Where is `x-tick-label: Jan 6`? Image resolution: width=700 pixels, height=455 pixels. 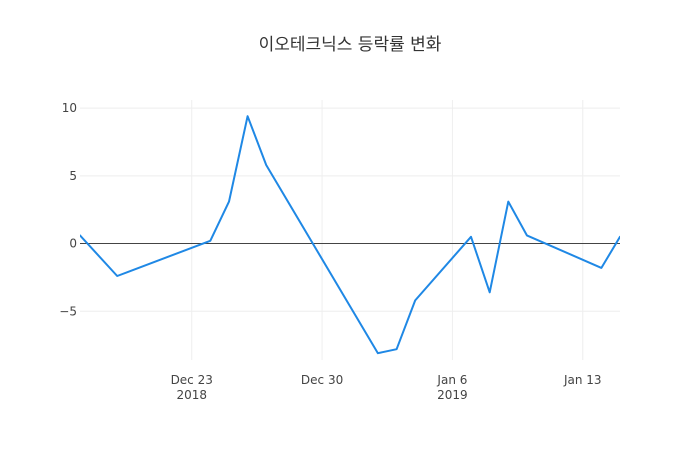
x-tick-label: Jan 6 is located at coordinates (451, 380).